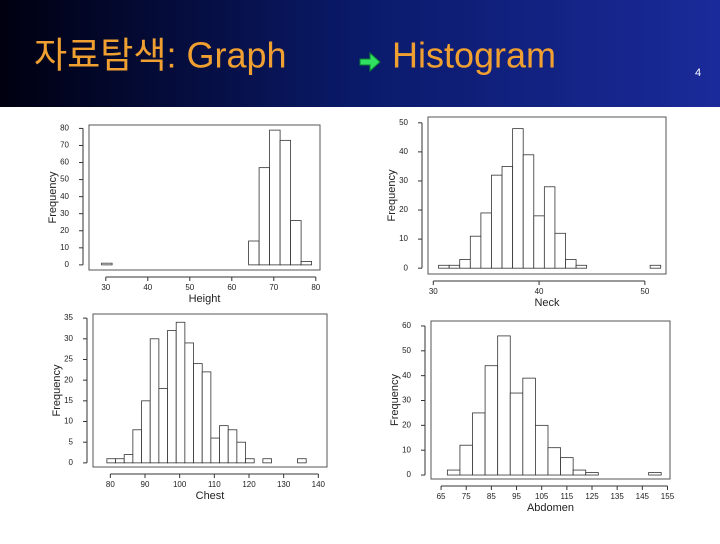 Image resolution: width=720 pixels, height=544 pixels. What do you see at coordinates (542, 496) in the screenshot?
I see `x-tick-label: 105` at bounding box center [542, 496].